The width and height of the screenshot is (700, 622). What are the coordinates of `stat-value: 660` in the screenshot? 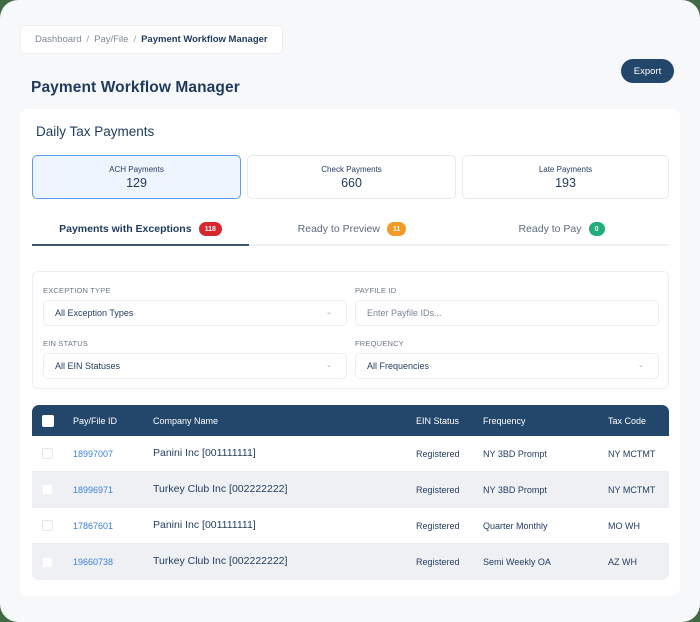 It's located at (351, 183).